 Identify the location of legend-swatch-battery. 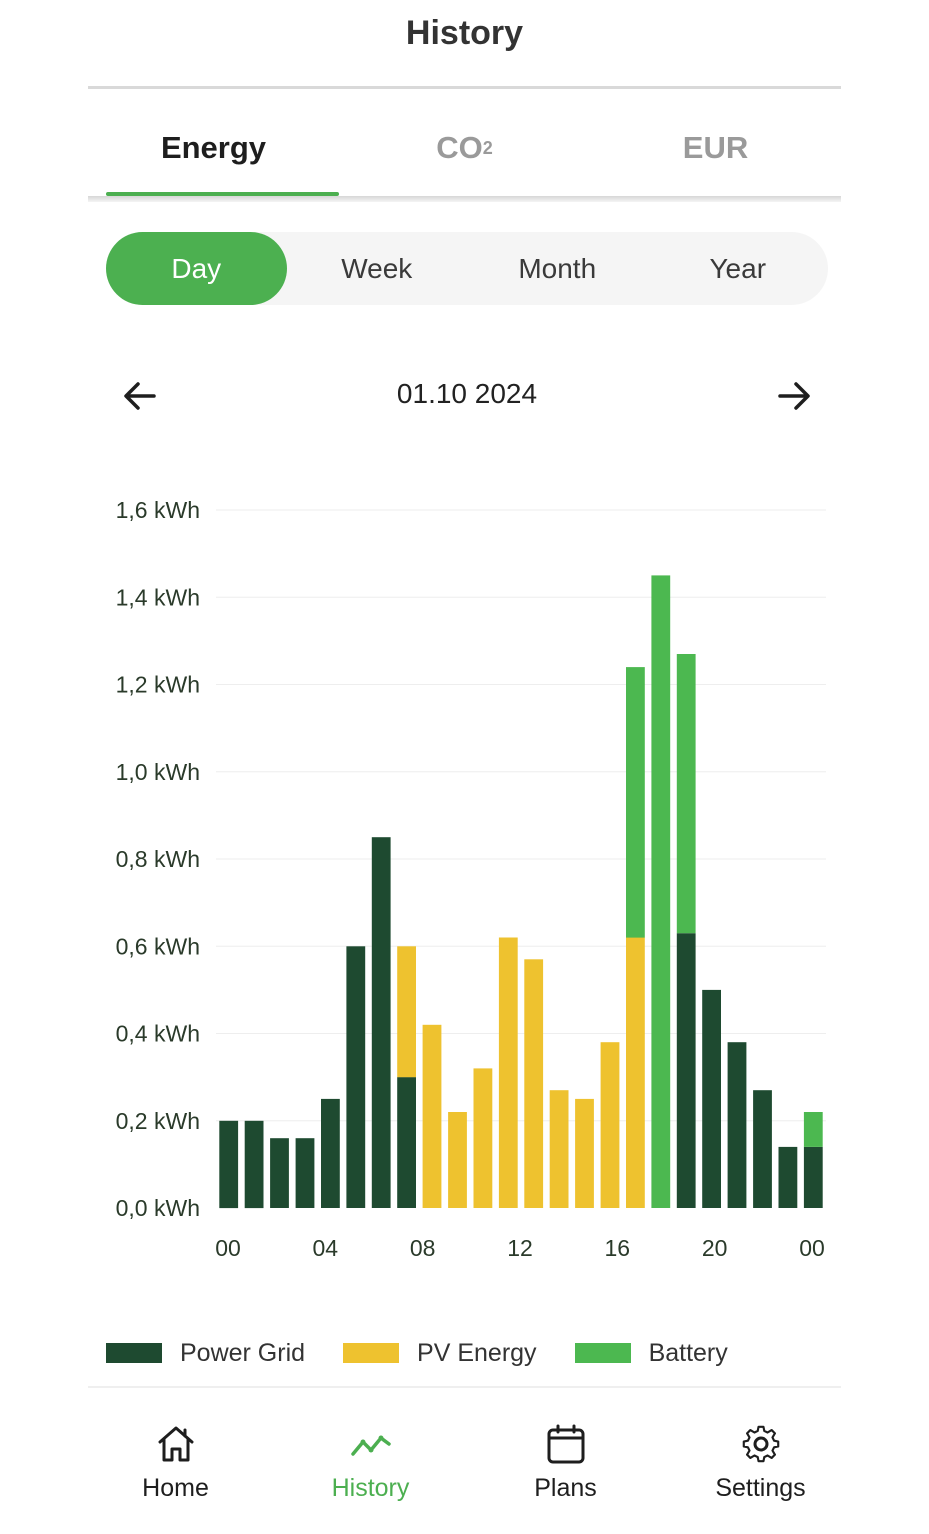
(602, 1353).